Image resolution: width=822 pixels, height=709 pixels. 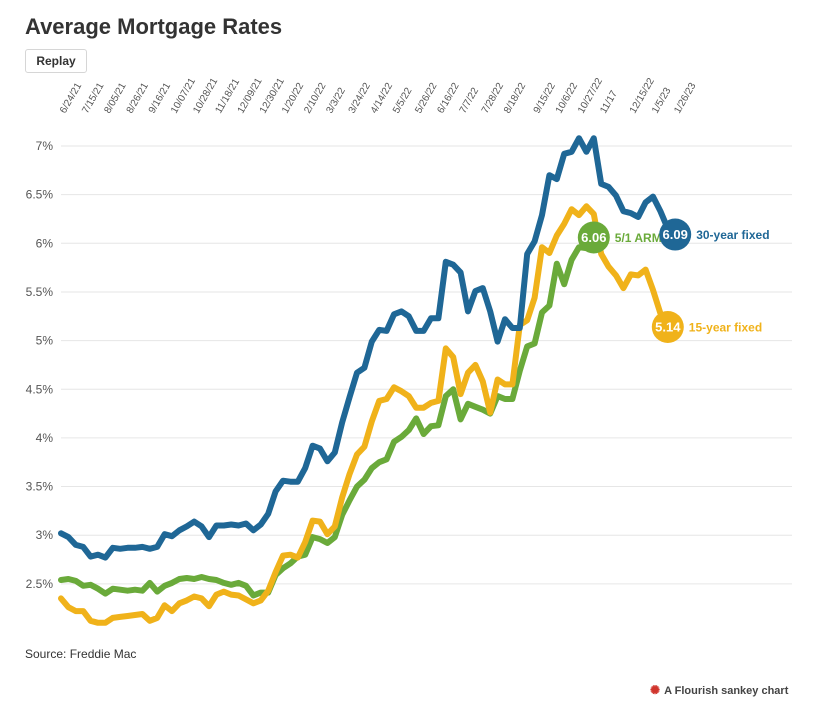 What do you see at coordinates (40, 584) in the screenshot?
I see `y-tick-label: 2.5%` at bounding box center [40, 584].